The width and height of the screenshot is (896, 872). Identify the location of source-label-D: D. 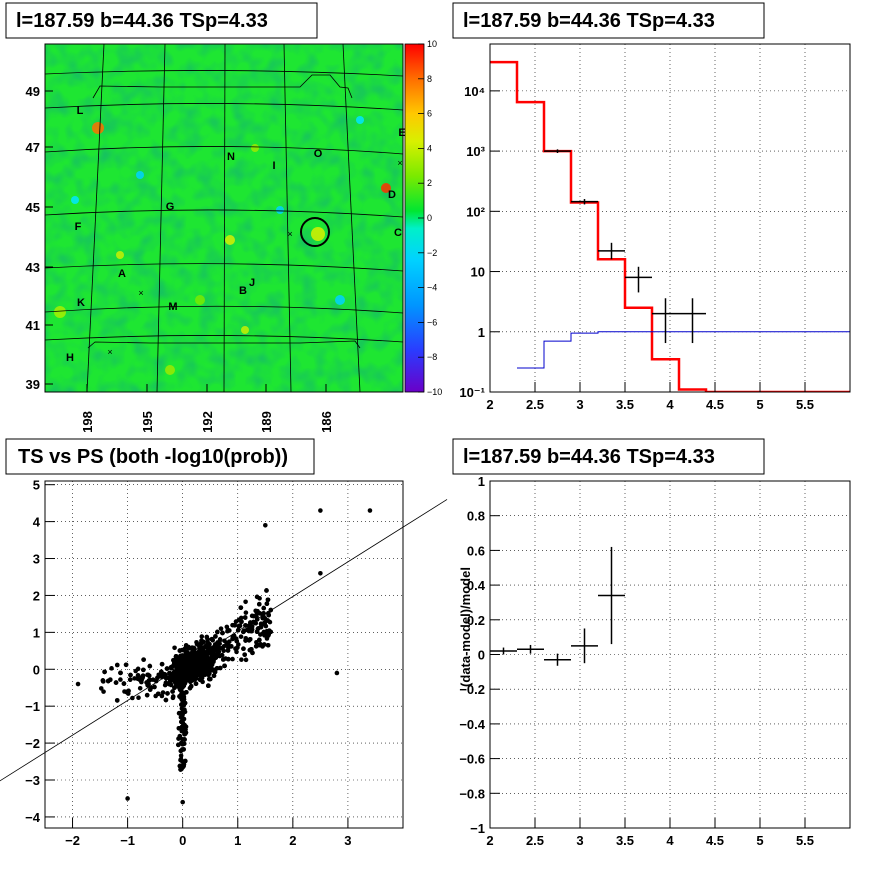
(392, 195).